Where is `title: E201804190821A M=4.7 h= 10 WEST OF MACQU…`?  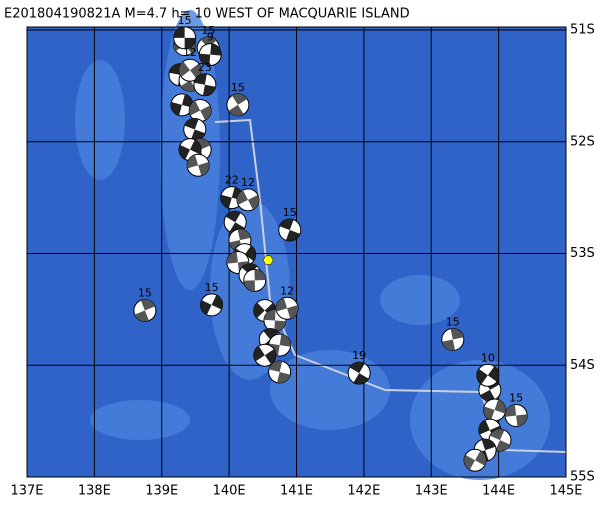 title: E201804190821A M=4.7 h= 10 WEST OF MACQU… is located at coordinates (207, 14).